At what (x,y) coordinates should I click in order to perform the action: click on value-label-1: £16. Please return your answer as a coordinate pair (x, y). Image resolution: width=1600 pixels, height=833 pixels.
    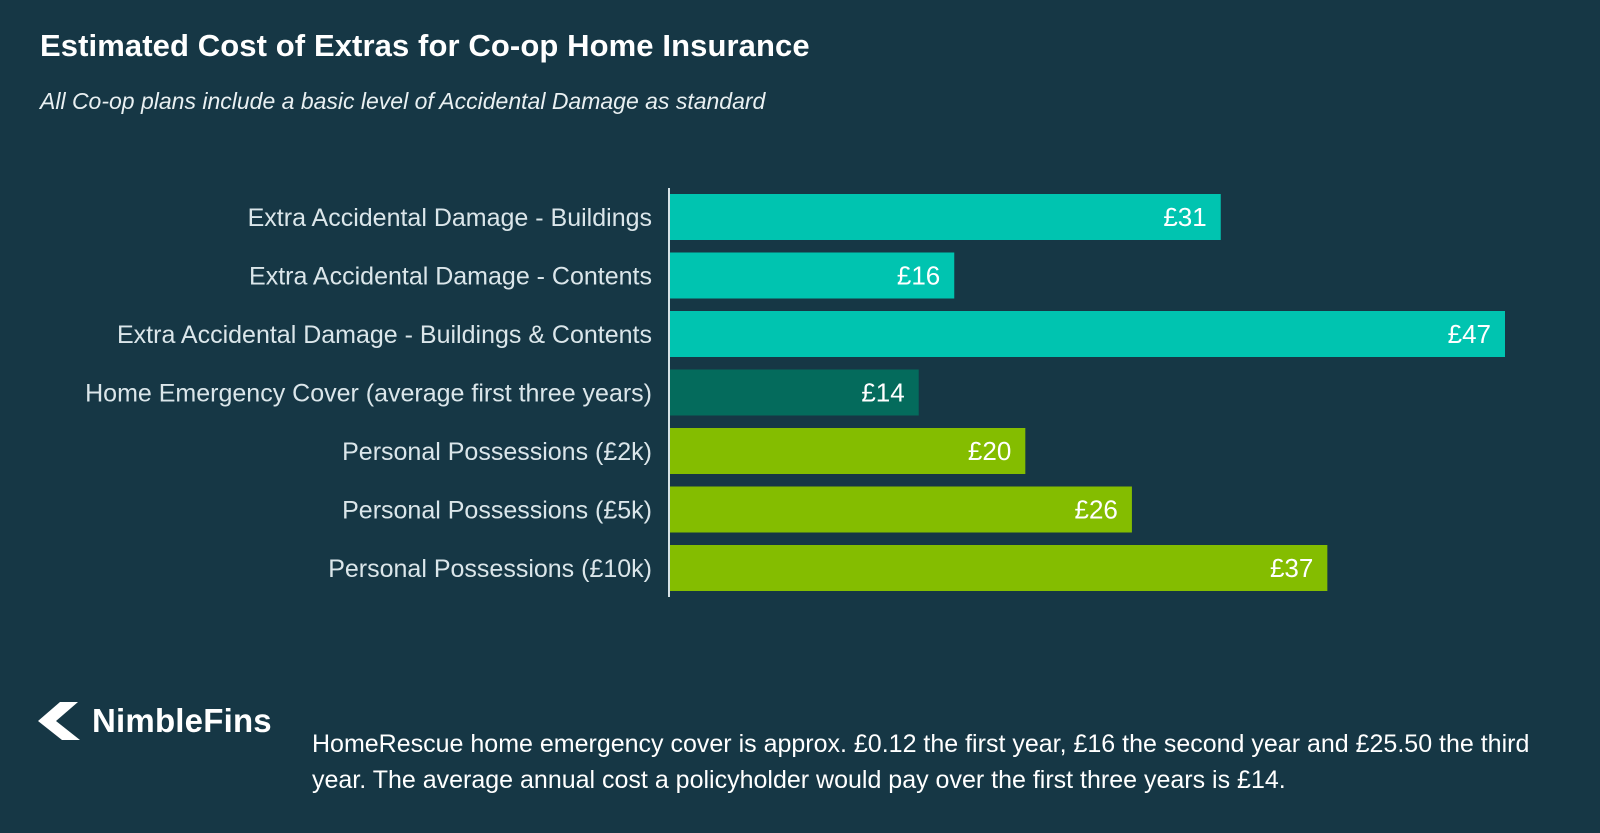
    Looking at the image, I should click on (918, 276).